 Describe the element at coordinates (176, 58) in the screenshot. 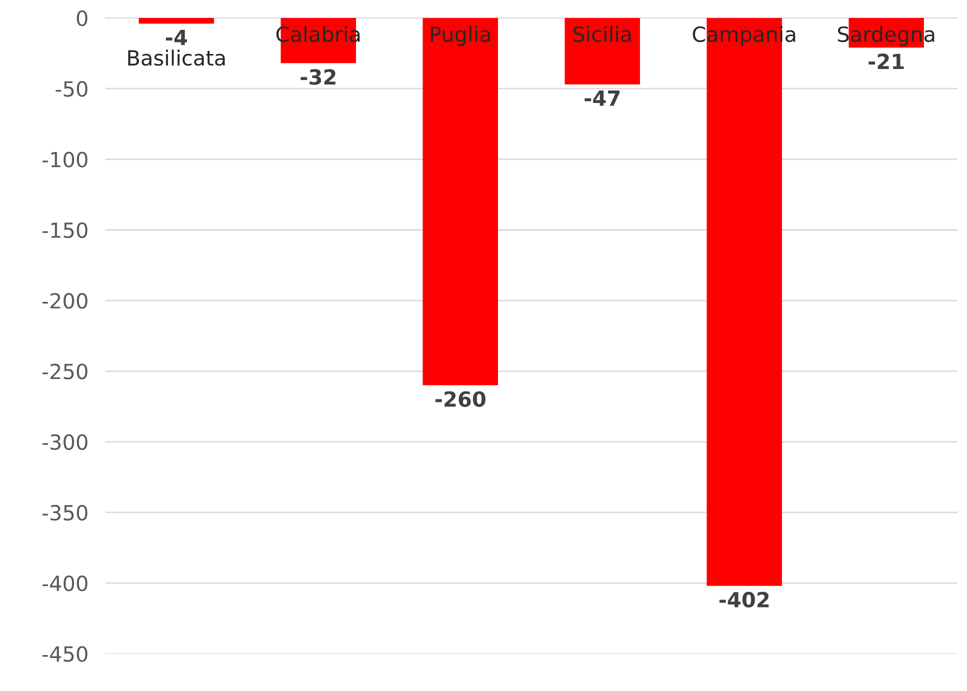

I see `x-tick-label: Basilicata` at that location.